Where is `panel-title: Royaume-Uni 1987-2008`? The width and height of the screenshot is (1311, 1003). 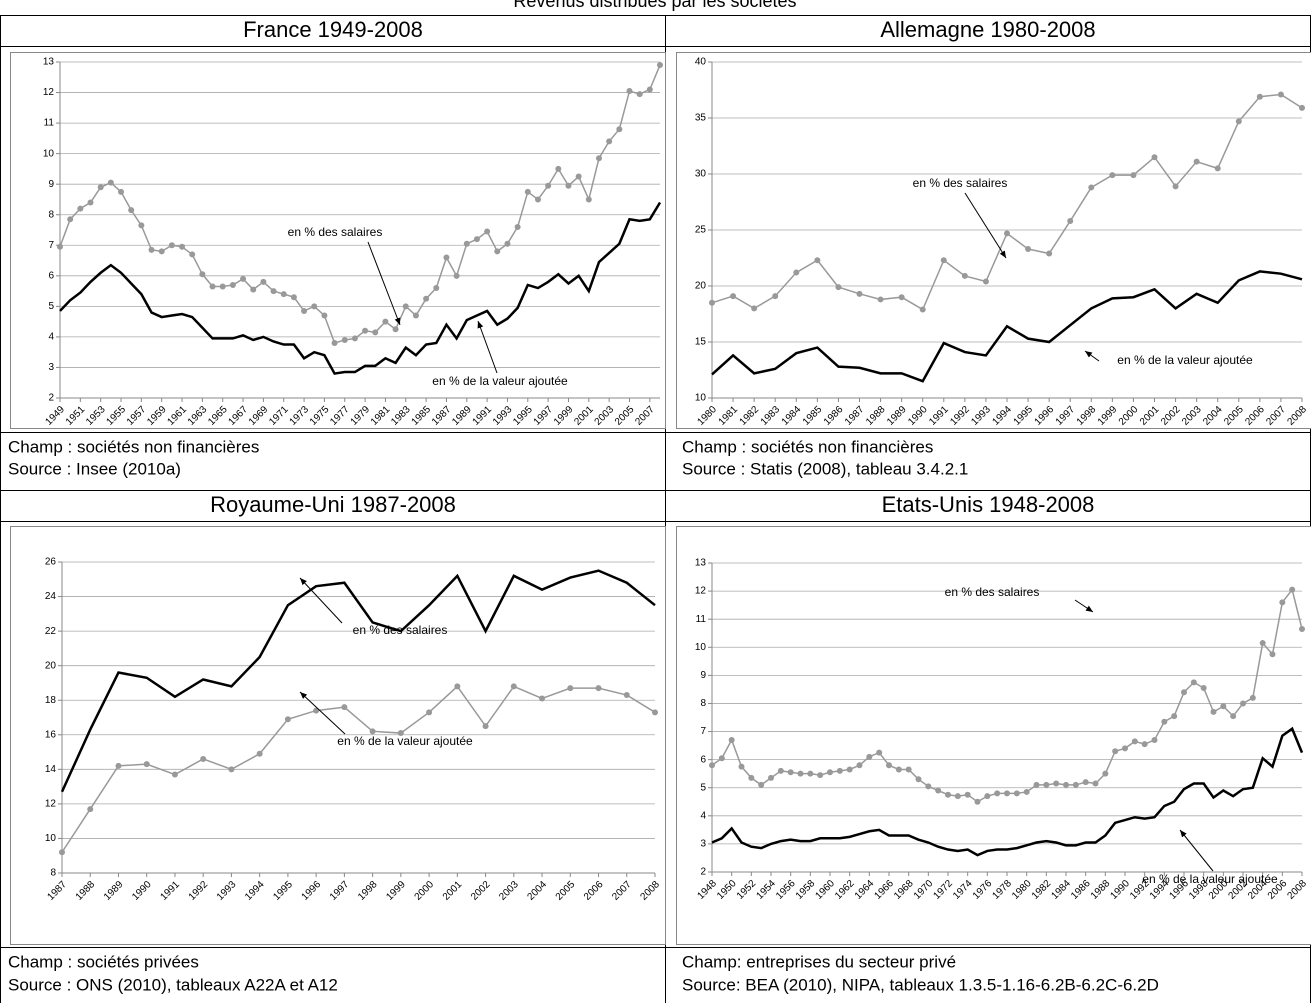
panel-title: Royaume-Uni 1987-2008 is located at coordinates (333, 504).